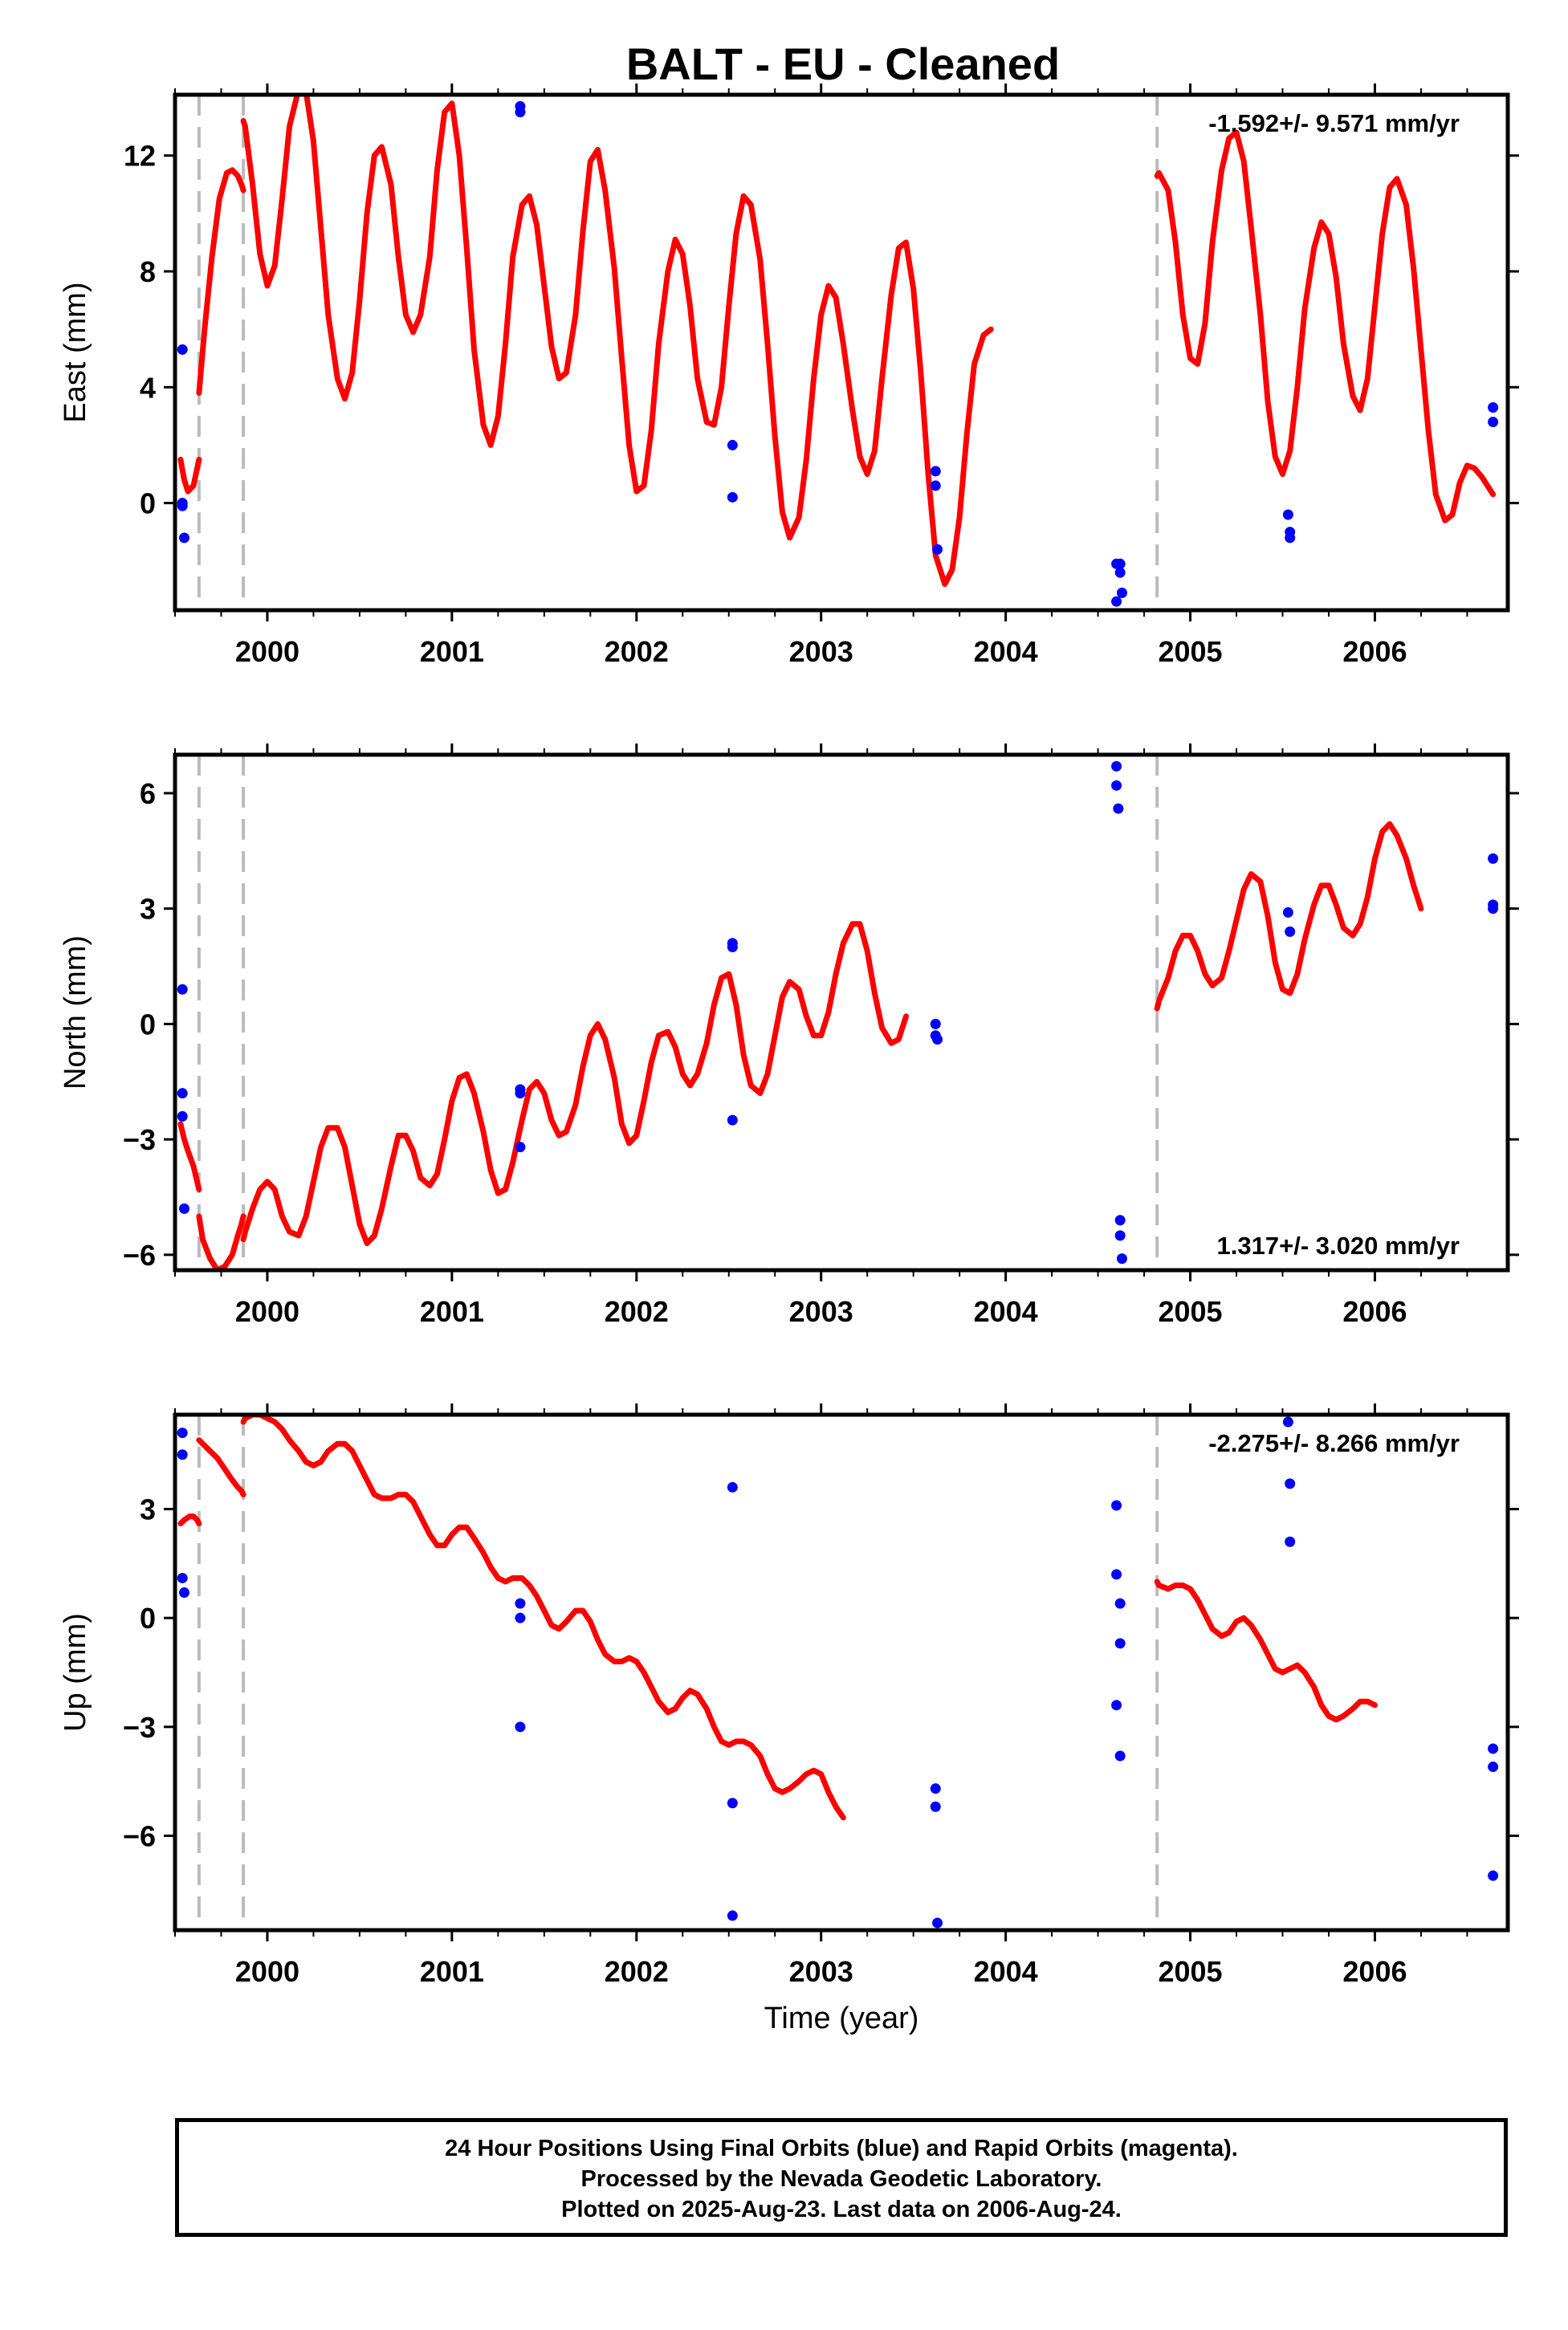 This screenshot has height=2330, width=1568. I want to click on y-axis-label: Up (mm), so click(75, 1672).